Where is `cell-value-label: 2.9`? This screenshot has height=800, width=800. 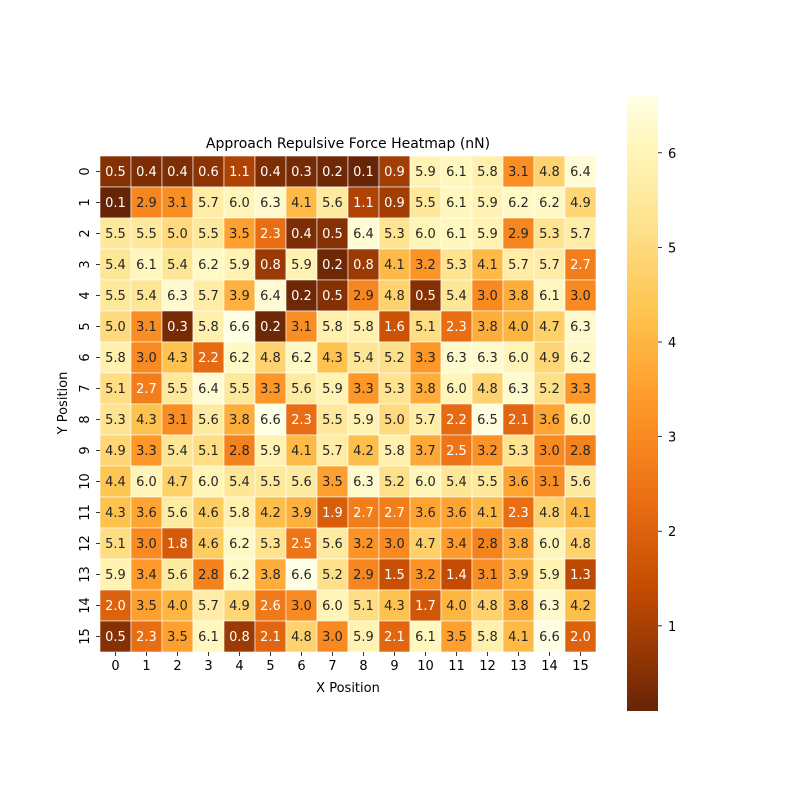
cell-value-label: 2.9 is located at coordinates (363, 296).